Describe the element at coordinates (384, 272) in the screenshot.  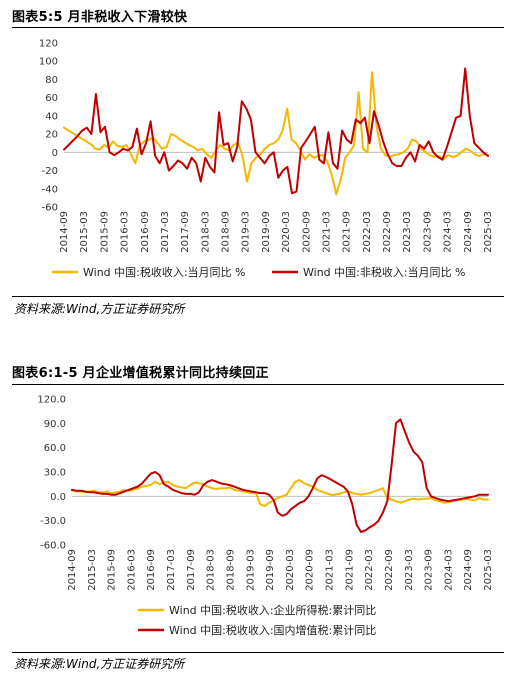
I see `legend-label-2: Wind 中国:非税收入:当月同比 %` at that location.